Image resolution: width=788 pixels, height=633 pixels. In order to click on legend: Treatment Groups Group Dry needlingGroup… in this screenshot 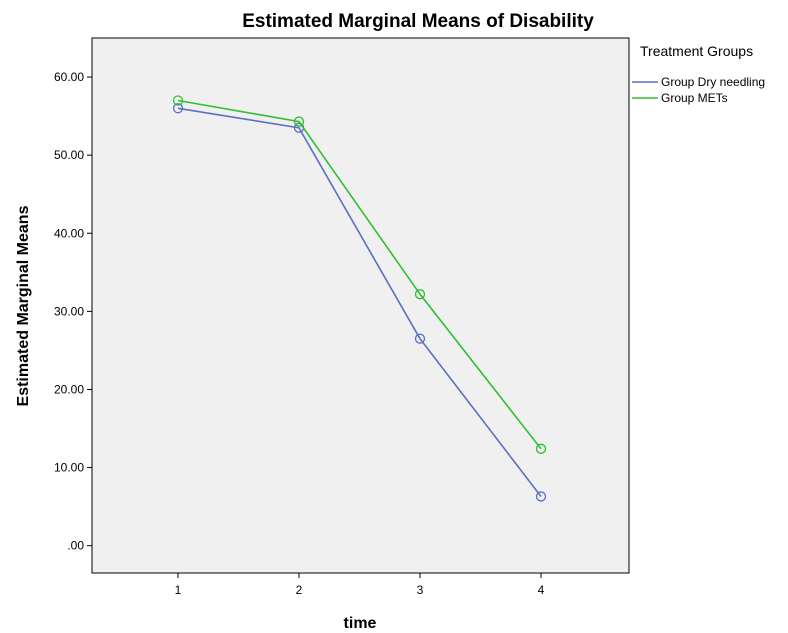, I will do `click(698, 74)`.